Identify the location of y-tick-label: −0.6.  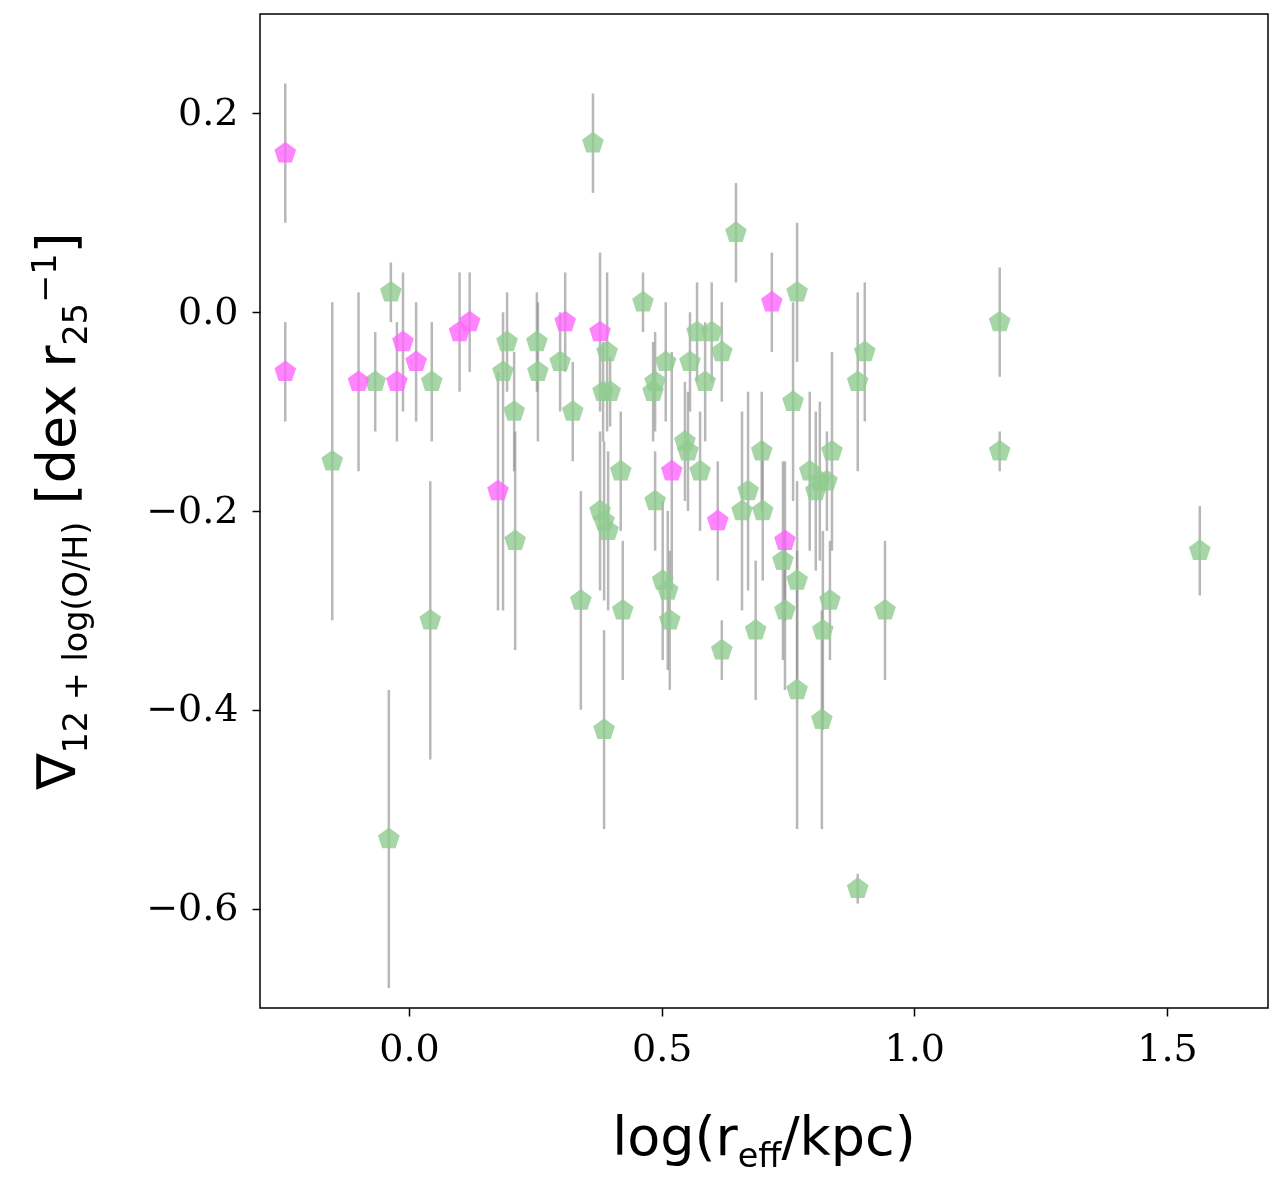
(192, 907).